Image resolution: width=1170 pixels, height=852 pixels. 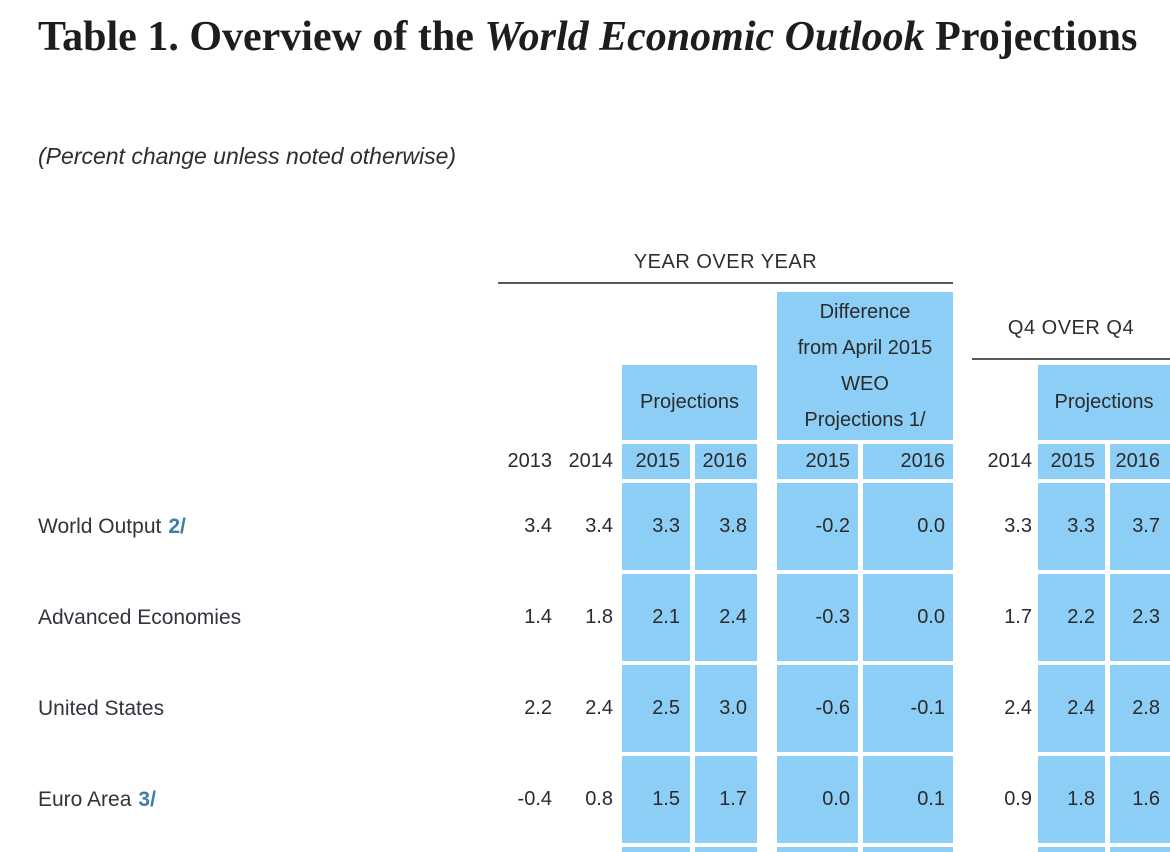 What do you see at coordinates (177, 526) in the screenshot?
I see `footnote-link: 2/` at bounding box center [177, 526].